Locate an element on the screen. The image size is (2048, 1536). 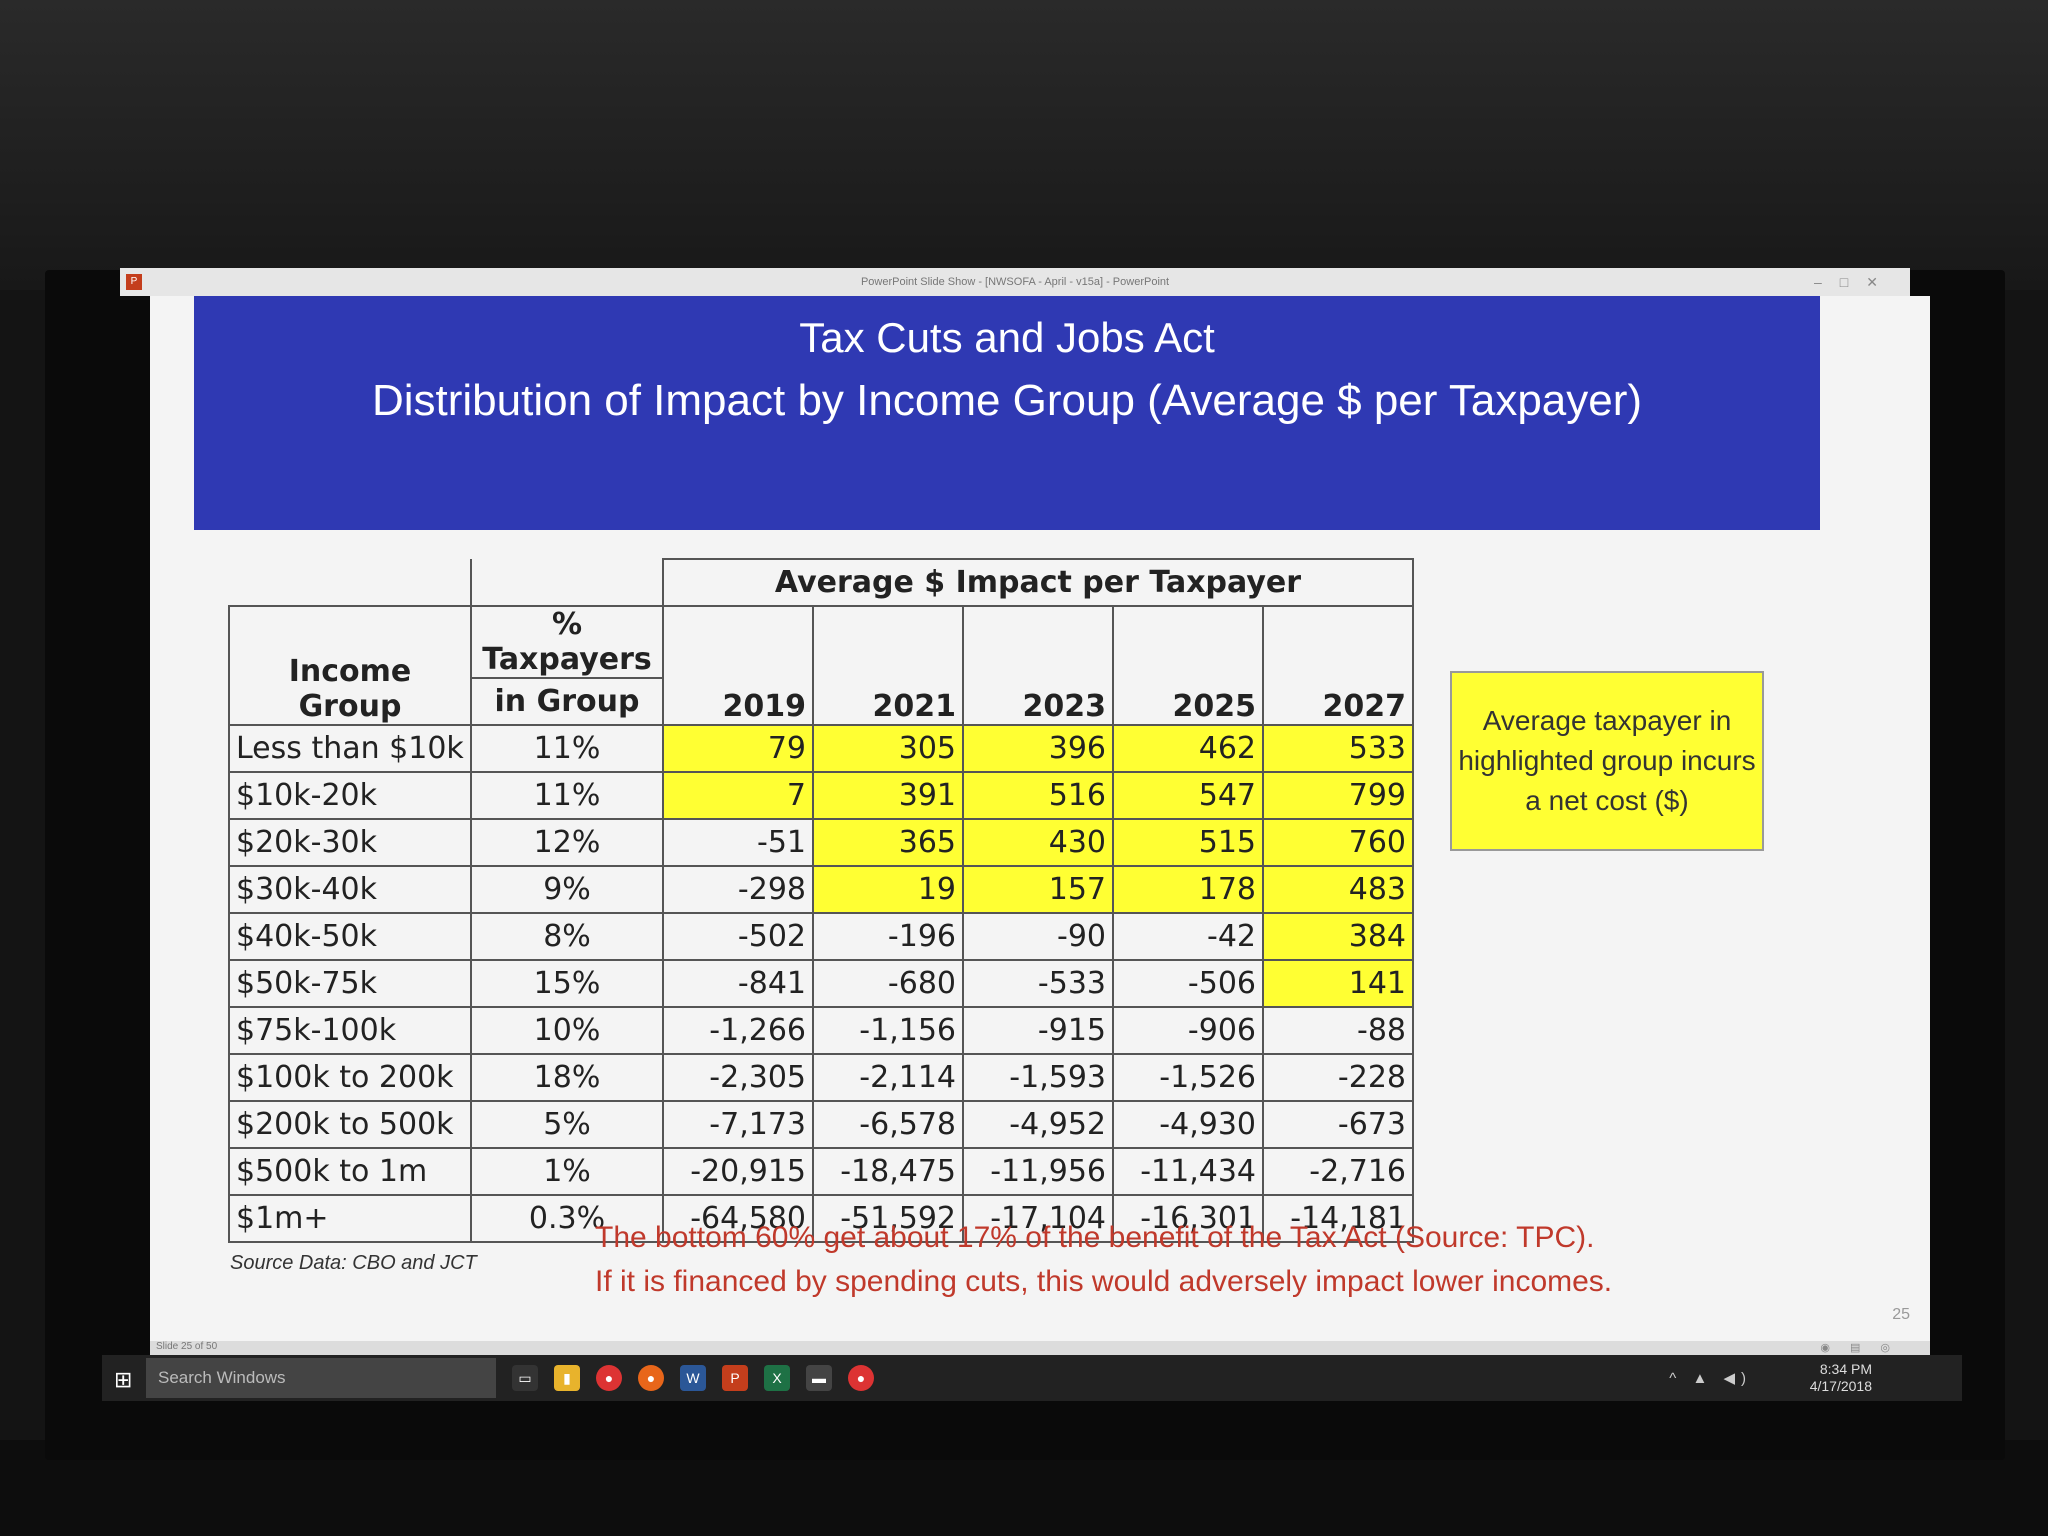
table-row: $20k-30k 12% -51 365 430 515 760 is located at coordinates (821, 842).